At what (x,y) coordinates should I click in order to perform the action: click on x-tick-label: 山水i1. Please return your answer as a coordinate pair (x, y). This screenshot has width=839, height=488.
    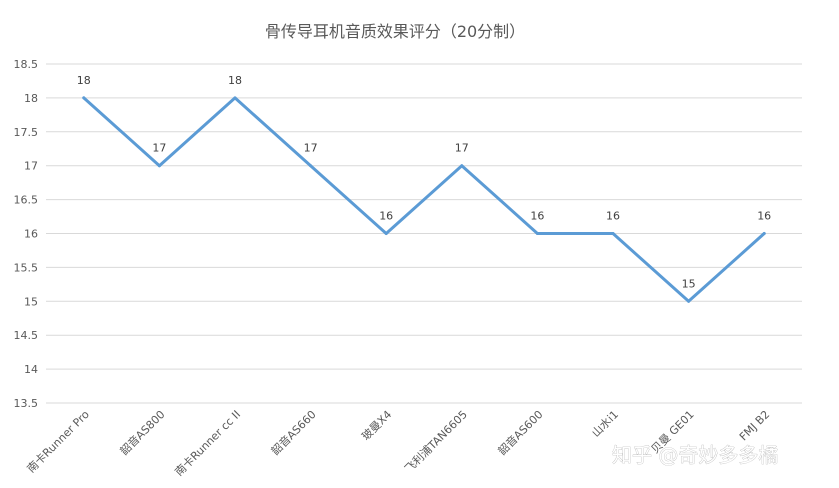
    Looking at the image, I should click on (605, 424).